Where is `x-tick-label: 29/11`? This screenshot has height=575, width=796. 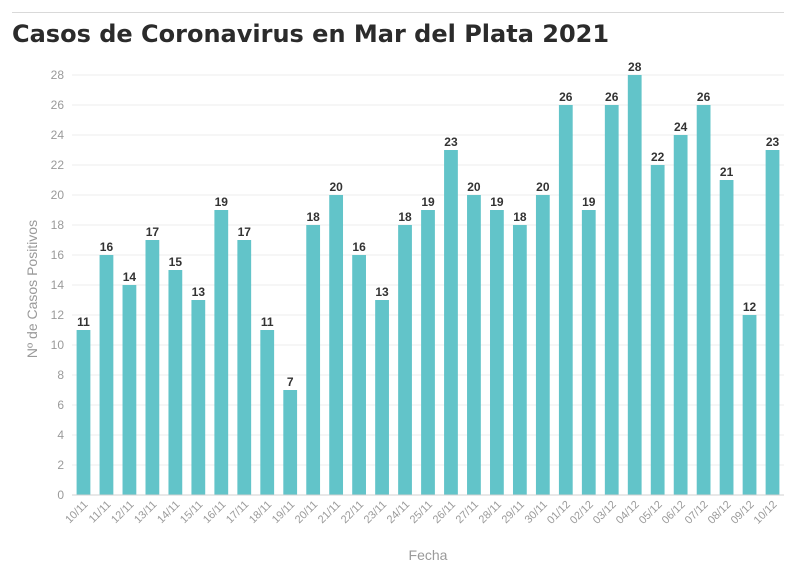
x-tick-label: 29/11 is located at coordinates (513, 512).